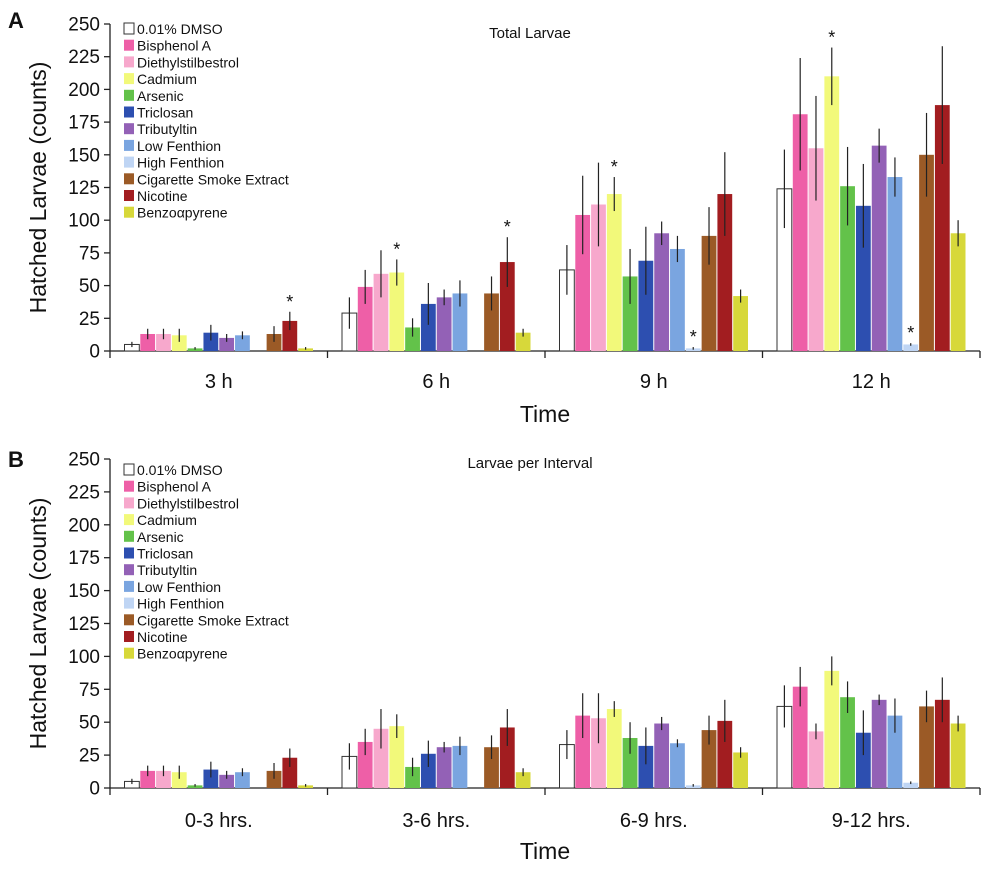 The width and height of the screenshot is (1000, 875). What do you see at coordinates (654, 382) in the screenshot?
I see `x-tick-label: 9 h` at bounding box center [654, 382].